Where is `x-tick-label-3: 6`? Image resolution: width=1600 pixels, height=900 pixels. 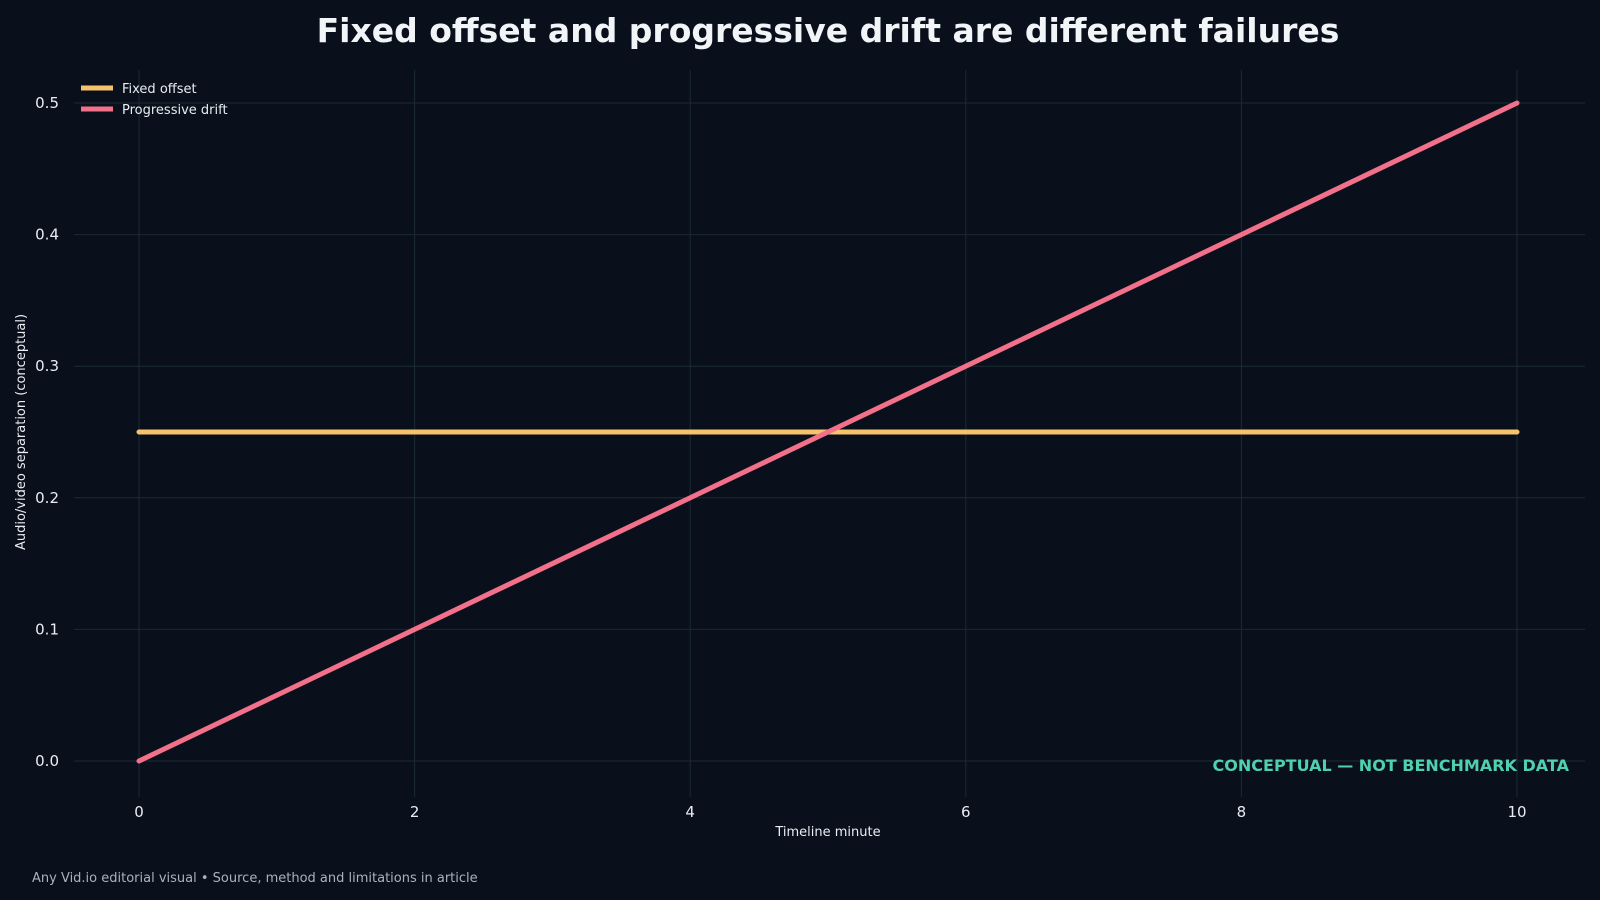 x-tick-label-3: 6 is located at coordinates (966, 812).